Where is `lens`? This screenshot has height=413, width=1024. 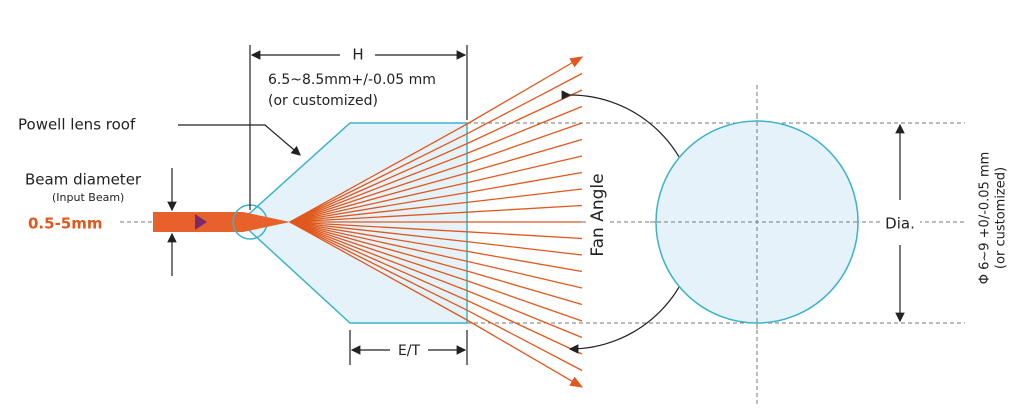
lens is located at coordinates (353, 223).